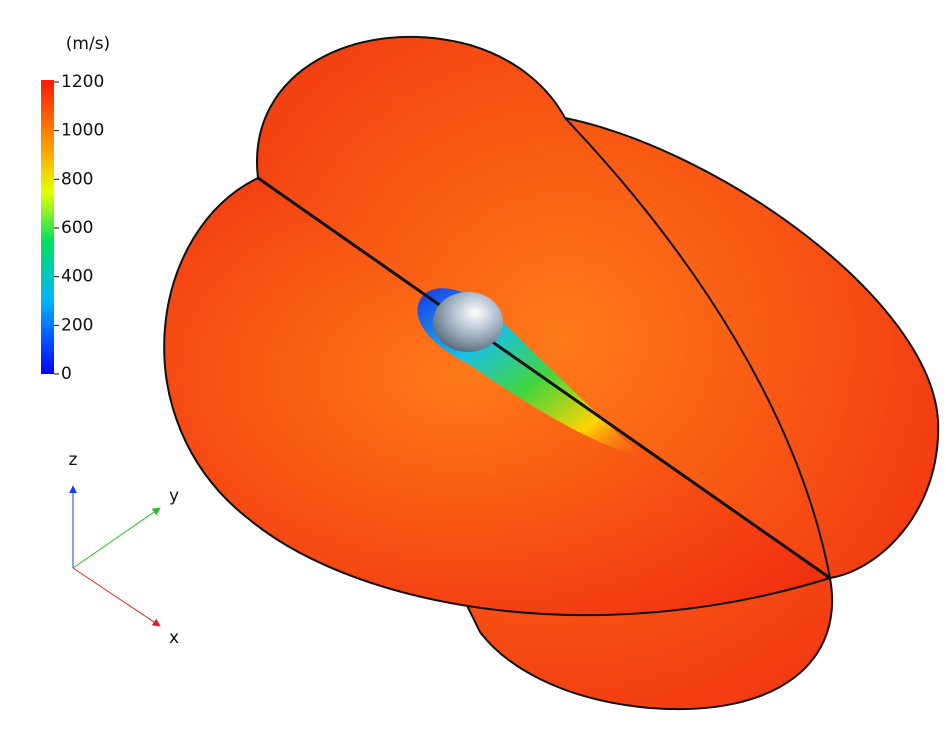 This screenshot has height=735, width=946. What do you see at coordinates (75, 204) in the screenshot?
I see `colorbar: (m/s)` at bounding box center [75, 204].